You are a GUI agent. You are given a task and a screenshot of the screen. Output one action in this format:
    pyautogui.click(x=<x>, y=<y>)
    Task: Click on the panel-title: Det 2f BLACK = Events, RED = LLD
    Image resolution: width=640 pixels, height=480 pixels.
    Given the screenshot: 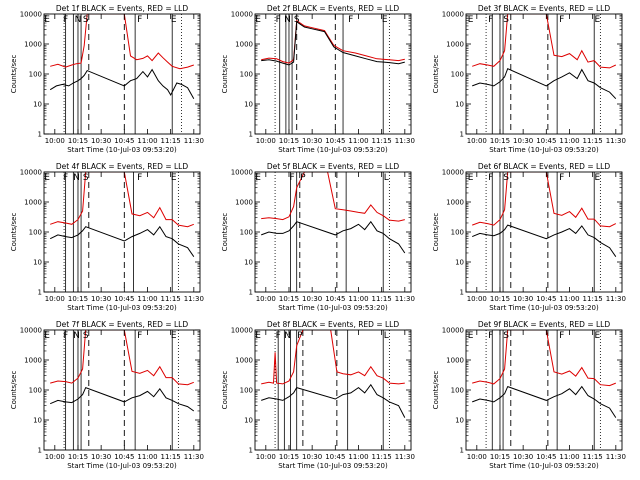 What is the action you would take?
    pyautogui.click(x=333, y=8)
    